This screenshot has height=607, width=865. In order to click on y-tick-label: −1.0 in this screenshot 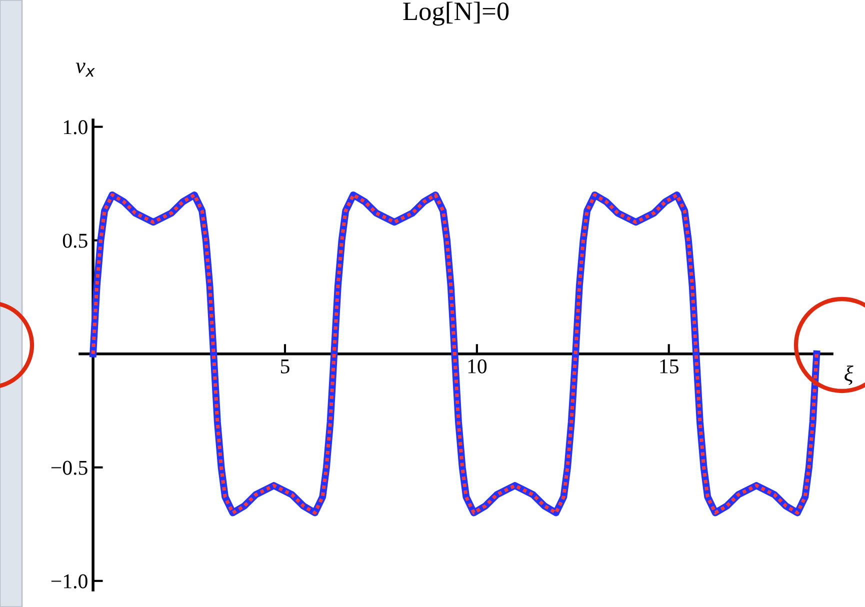, I will do `click(69, 581)`.